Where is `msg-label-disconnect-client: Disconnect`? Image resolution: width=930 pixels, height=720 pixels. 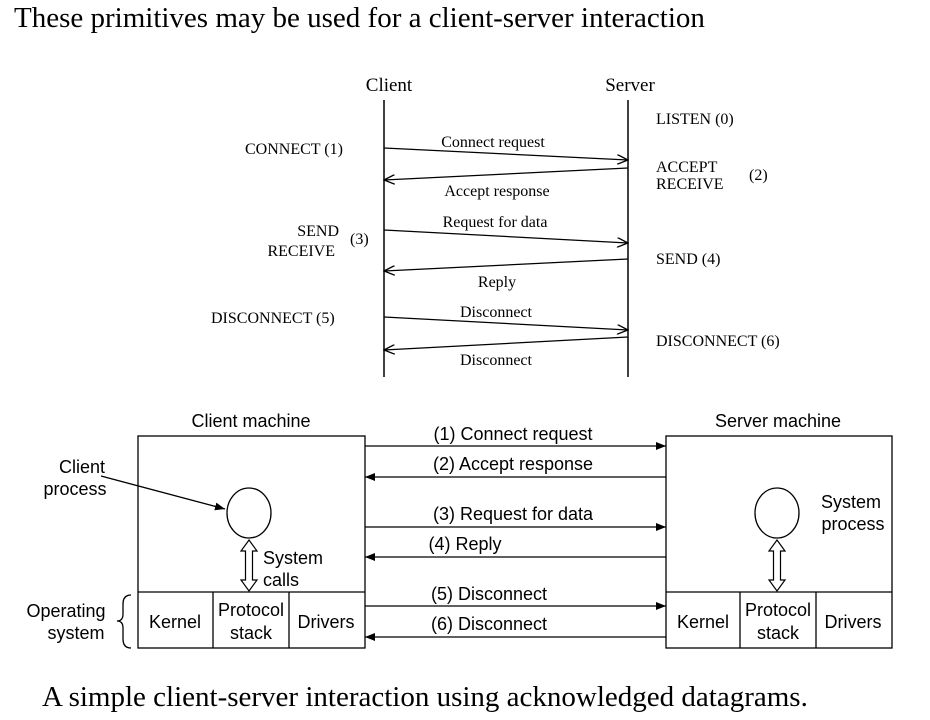 msg-label-disconnect-client: Disconnect is located at coordinates (496, 312).